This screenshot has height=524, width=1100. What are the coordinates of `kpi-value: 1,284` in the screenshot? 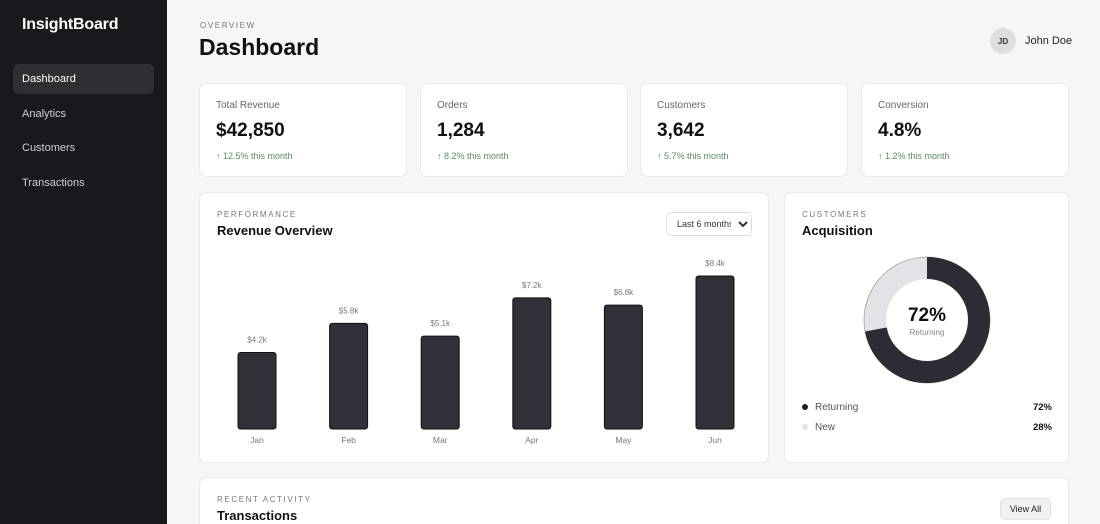 It's located at (461, 130).